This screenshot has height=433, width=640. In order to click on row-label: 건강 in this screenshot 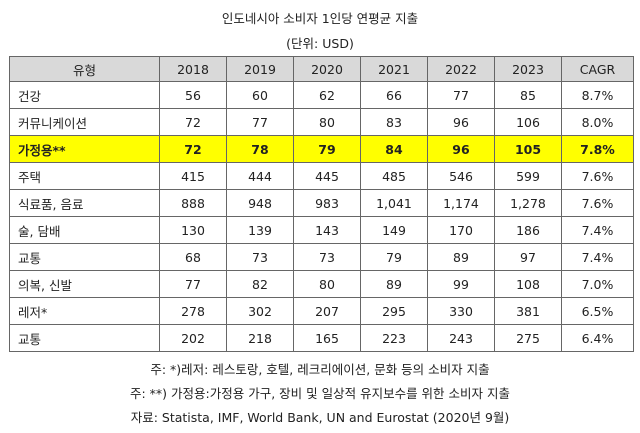, I will do `click(84, 95)`.